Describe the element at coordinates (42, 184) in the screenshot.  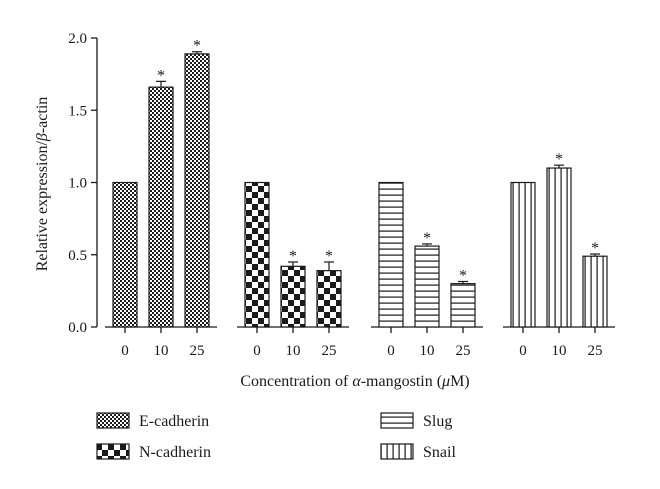
I see `y-axis-label: Relative expression/β-actin` at that location.